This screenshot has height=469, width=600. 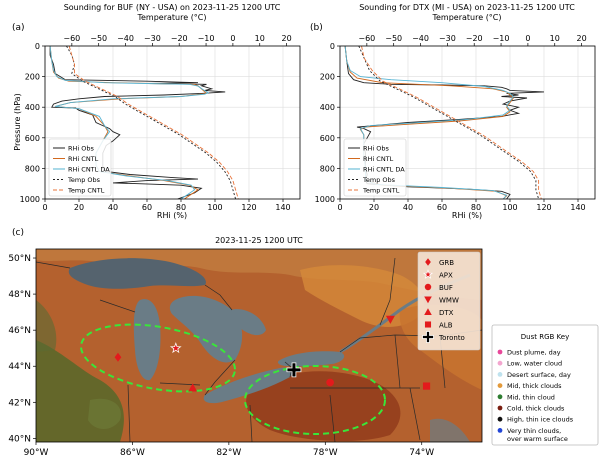 I want to click on series-rhi-obs, so click(x=137, y=122).